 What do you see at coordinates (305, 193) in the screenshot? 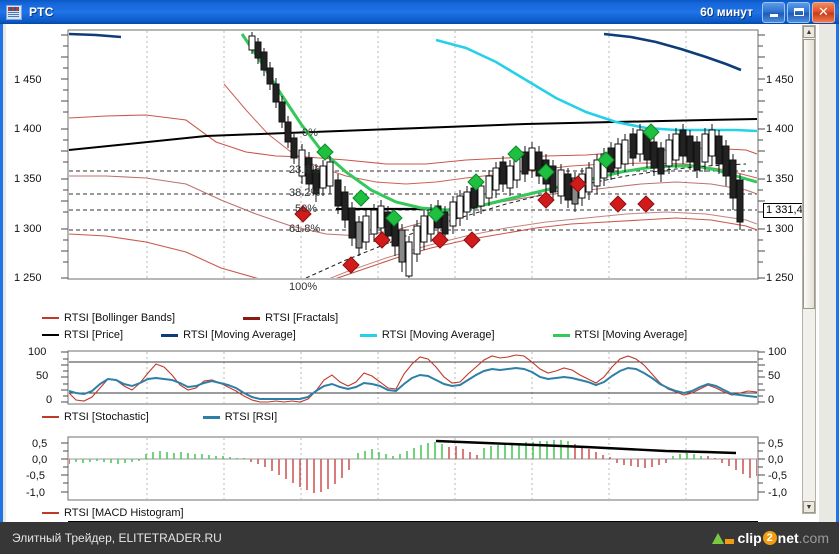
I see `fib-label-382: 38.2%` at bounding box center [305, 193].